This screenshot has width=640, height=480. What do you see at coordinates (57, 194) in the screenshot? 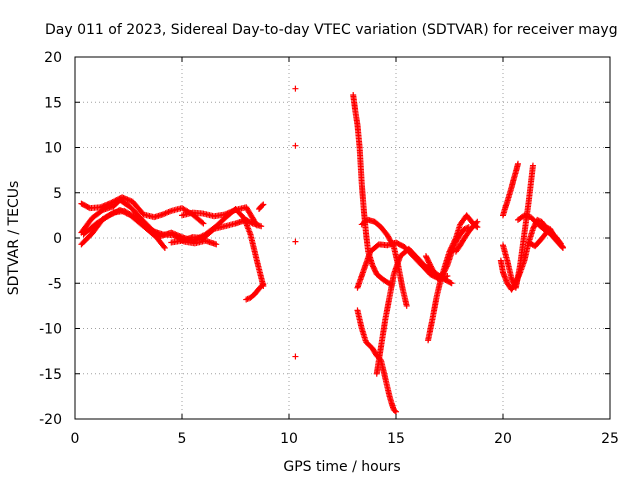
I see `y-tick-label: 5` at bounding box center [57, 194].